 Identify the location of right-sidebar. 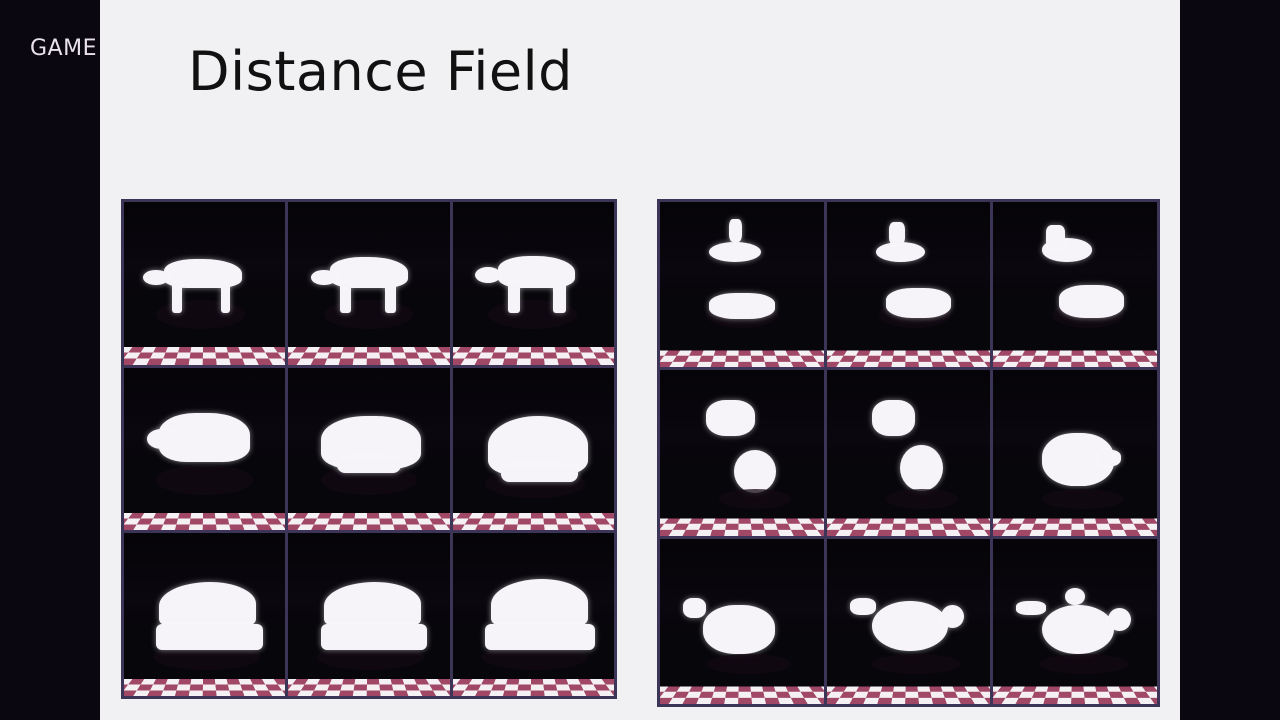
(1230, 360).